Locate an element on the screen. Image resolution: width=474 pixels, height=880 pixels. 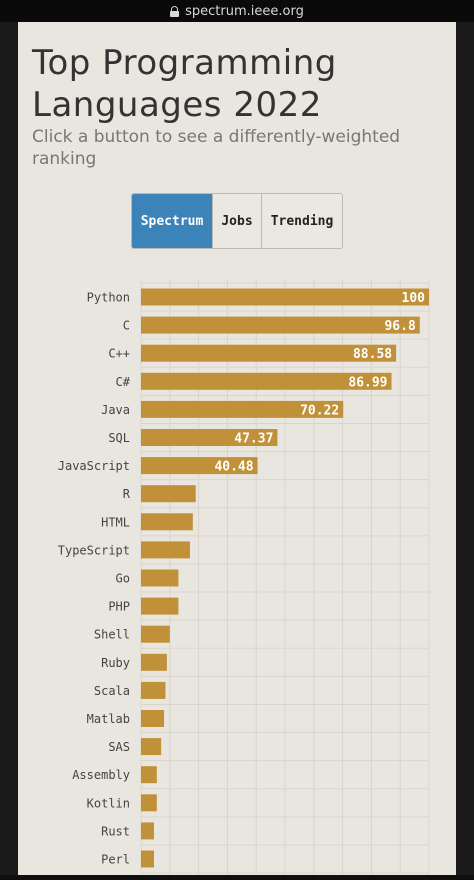
bar-value-label: 100 is located at coordinates (414, 298).